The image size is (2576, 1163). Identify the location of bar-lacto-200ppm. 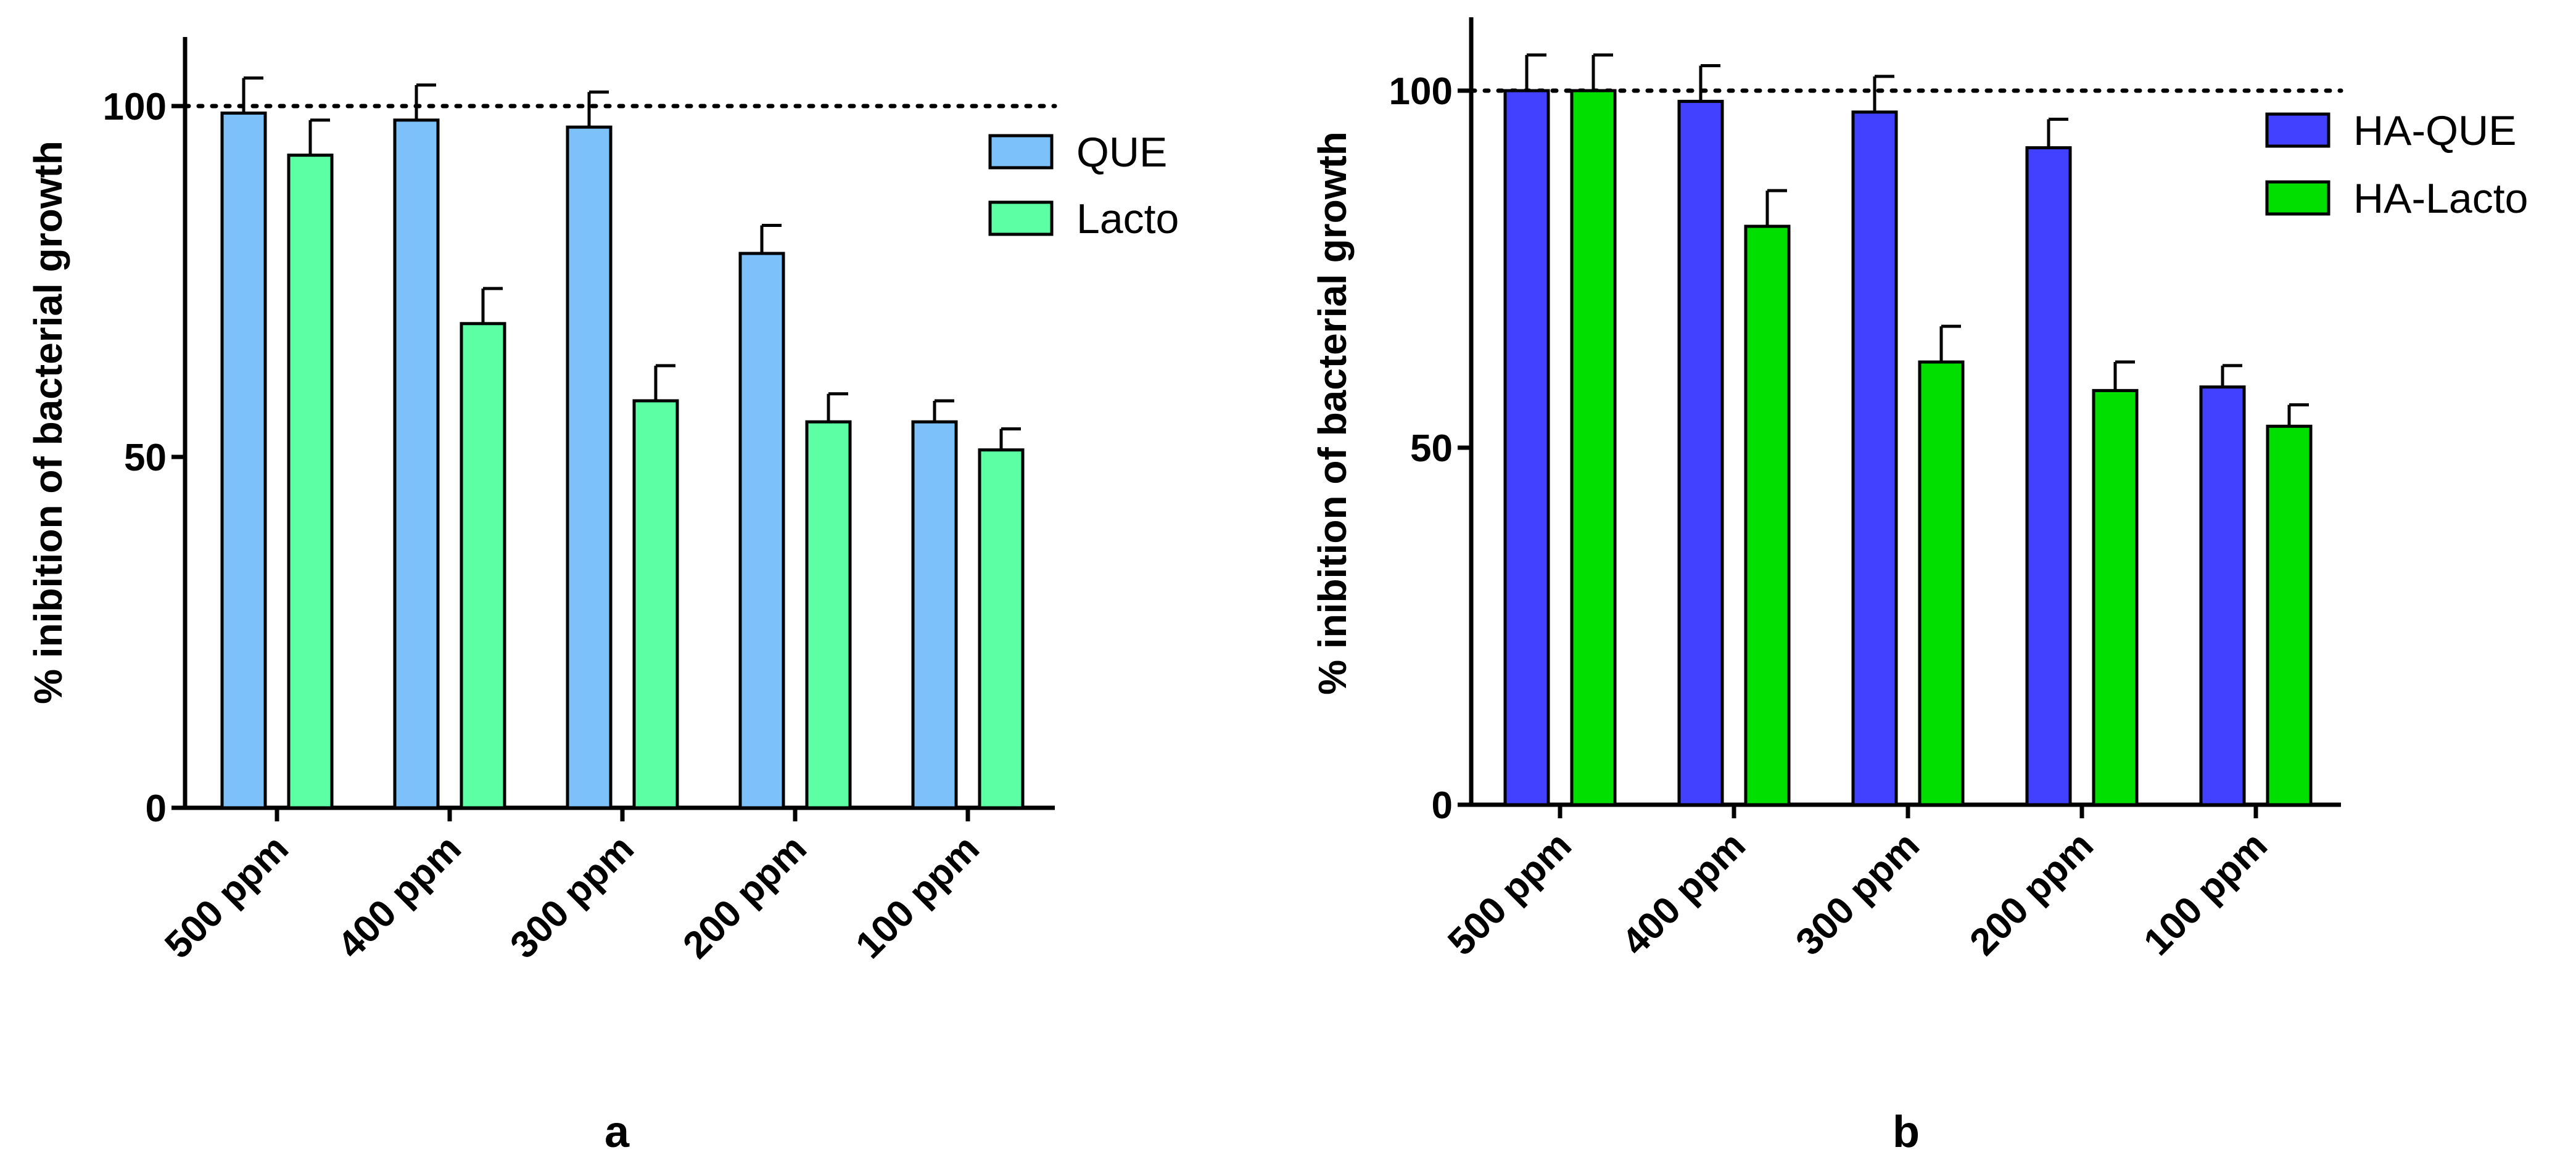
(829, 615).